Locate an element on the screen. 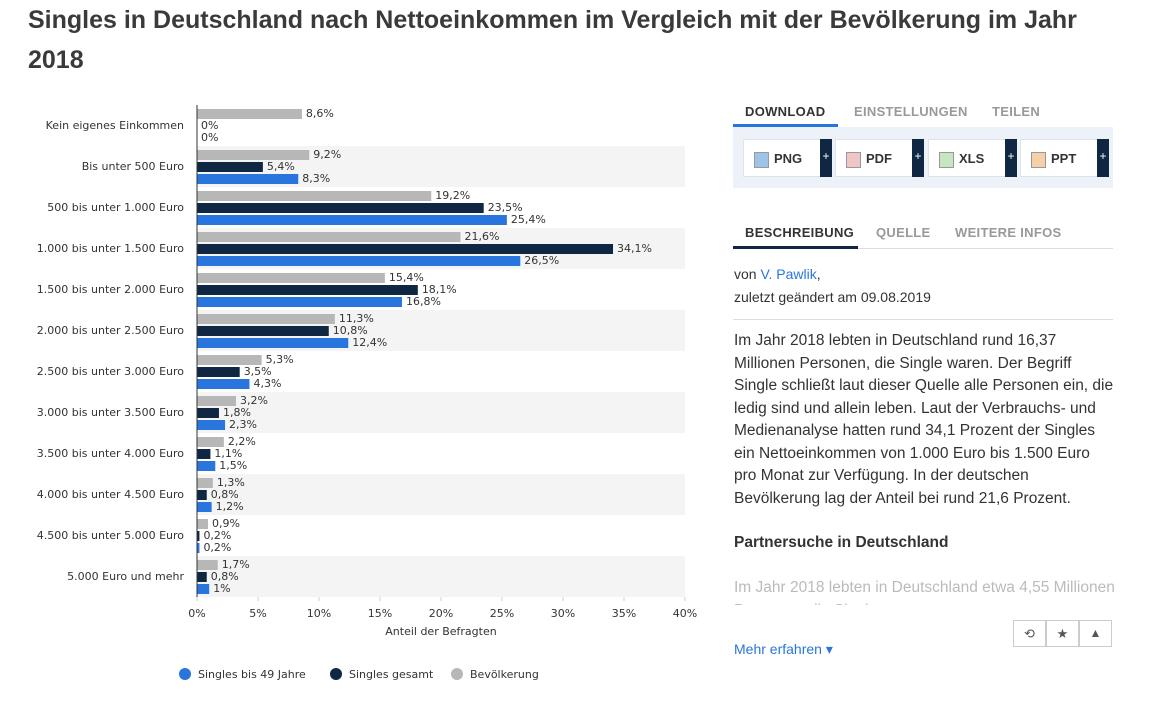 This screenshot has width=1149, height=701. y-tick-label: Kein eigenes Einkommen is located at coordinates (115, 125).